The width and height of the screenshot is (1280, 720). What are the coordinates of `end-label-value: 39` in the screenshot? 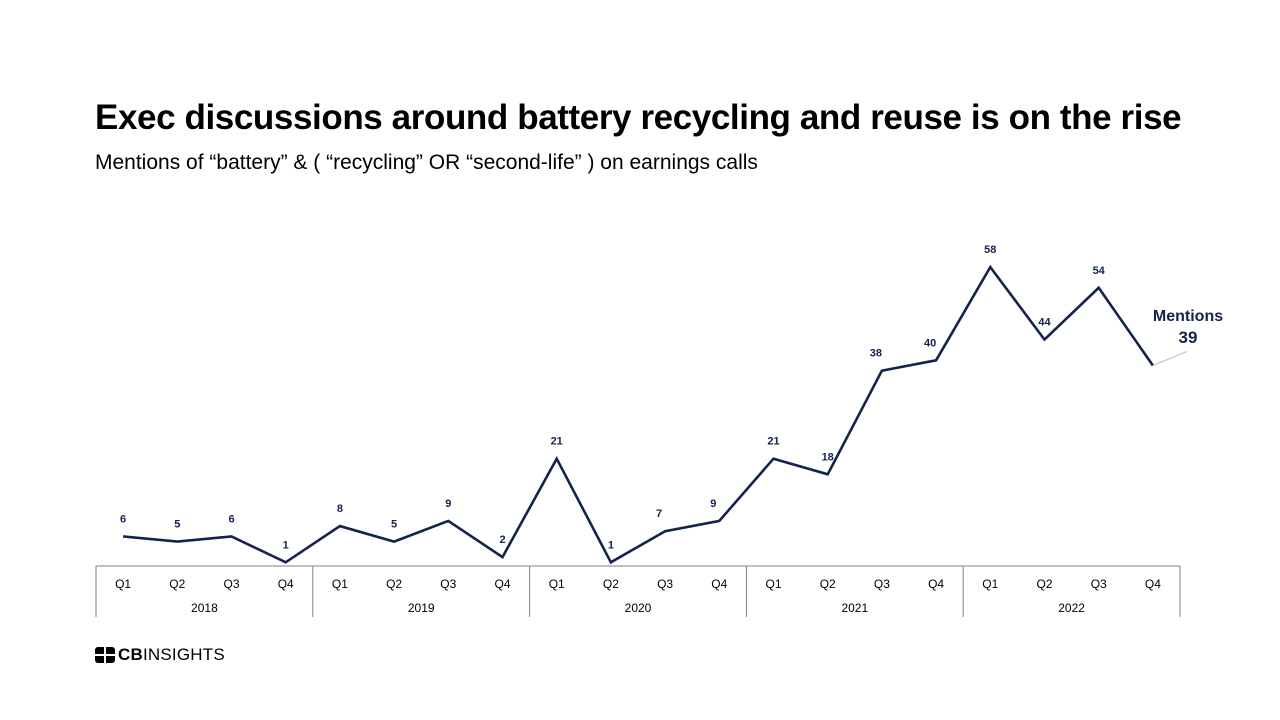 It's located at (1188, 337).